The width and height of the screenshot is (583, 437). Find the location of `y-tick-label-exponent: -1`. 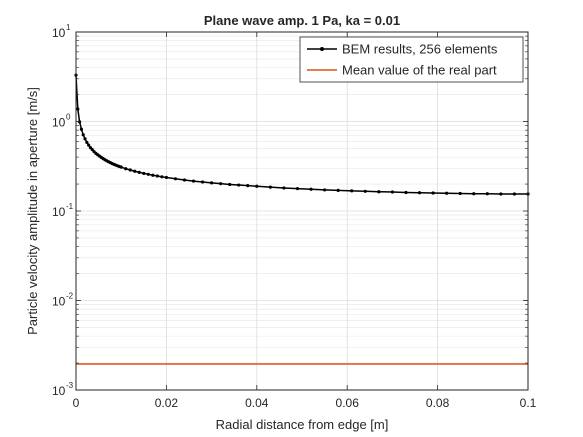

y-tick-label-exponent: -1 is located at coordinates (70, 206).